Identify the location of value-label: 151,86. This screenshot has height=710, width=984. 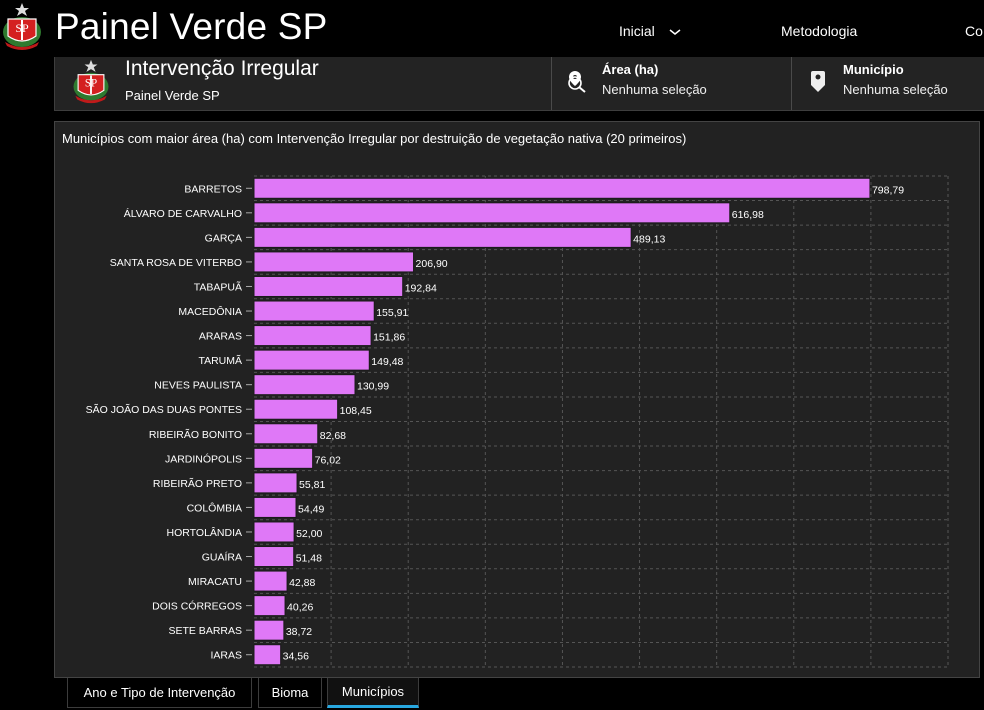
(389, 338).